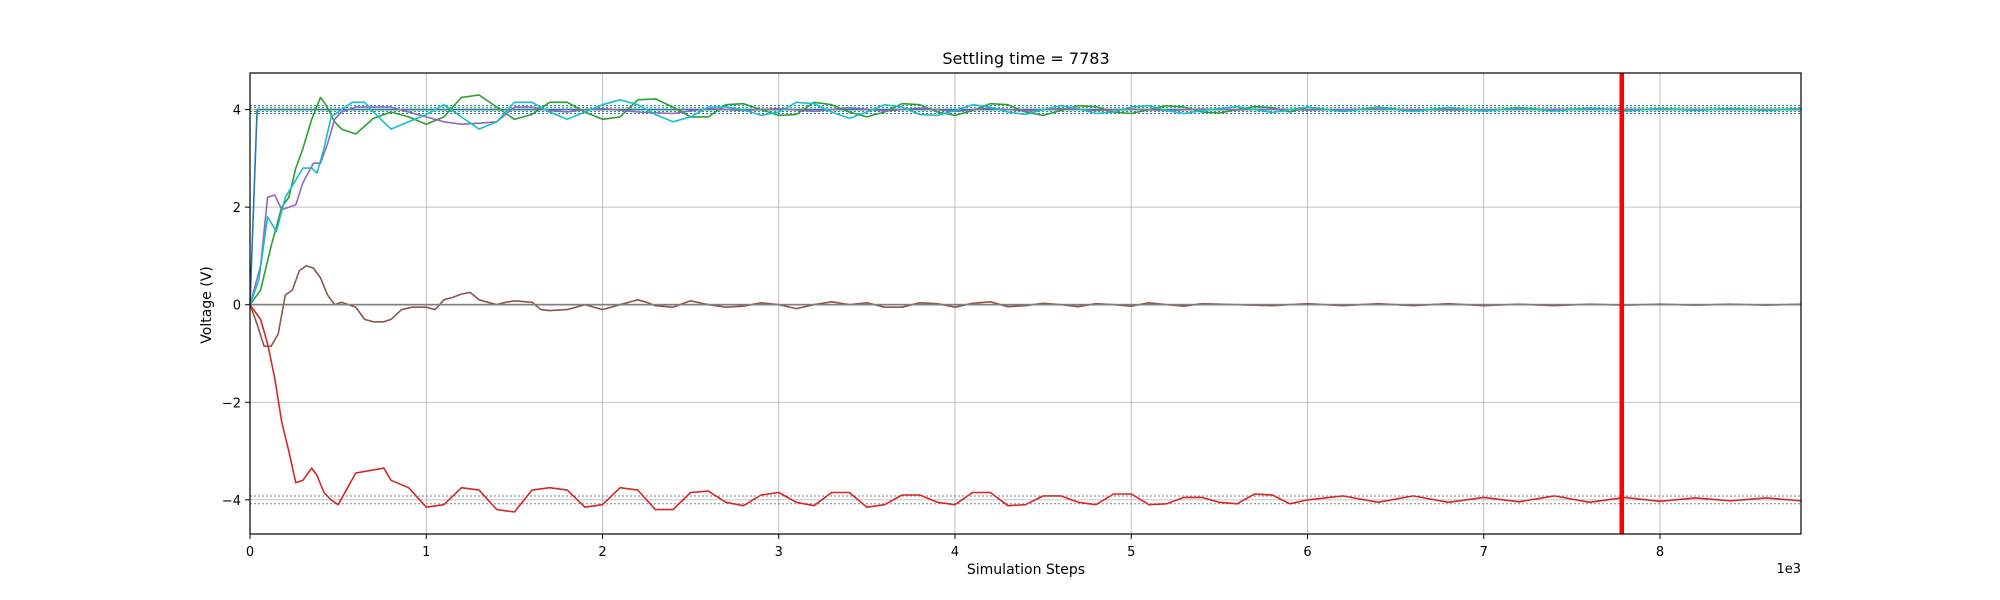 This screenshot has height=600, width=2000. What do you see at coordinates (231, 403) in the screenshot?
I see `y-tick-label: −2` at bounding box center [231, 403].